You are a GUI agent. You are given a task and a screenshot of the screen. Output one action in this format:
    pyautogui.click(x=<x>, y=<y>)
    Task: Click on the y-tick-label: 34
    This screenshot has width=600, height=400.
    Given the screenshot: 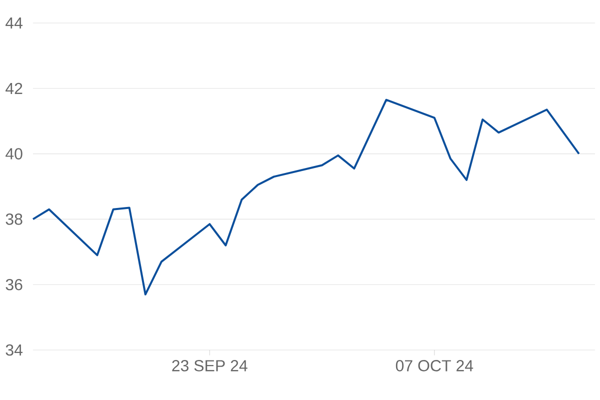 What is the action you would take?
    pyautogui.click(x=14, y=350)
    